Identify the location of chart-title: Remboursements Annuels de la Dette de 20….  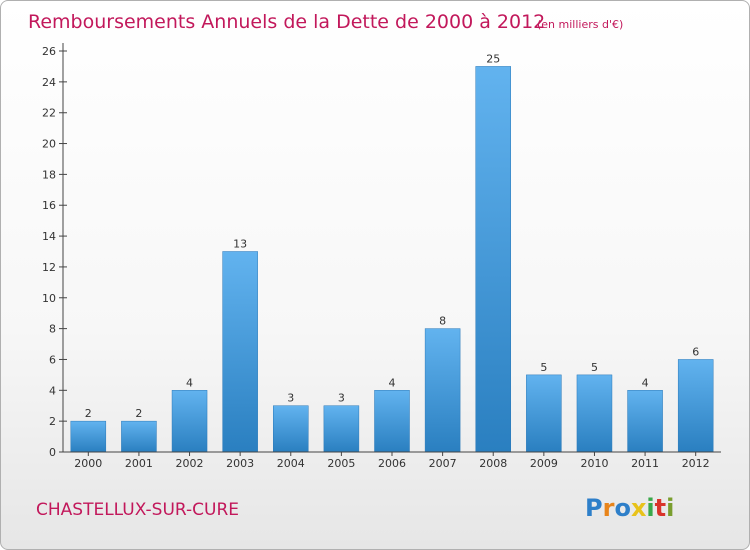
(286, 22).